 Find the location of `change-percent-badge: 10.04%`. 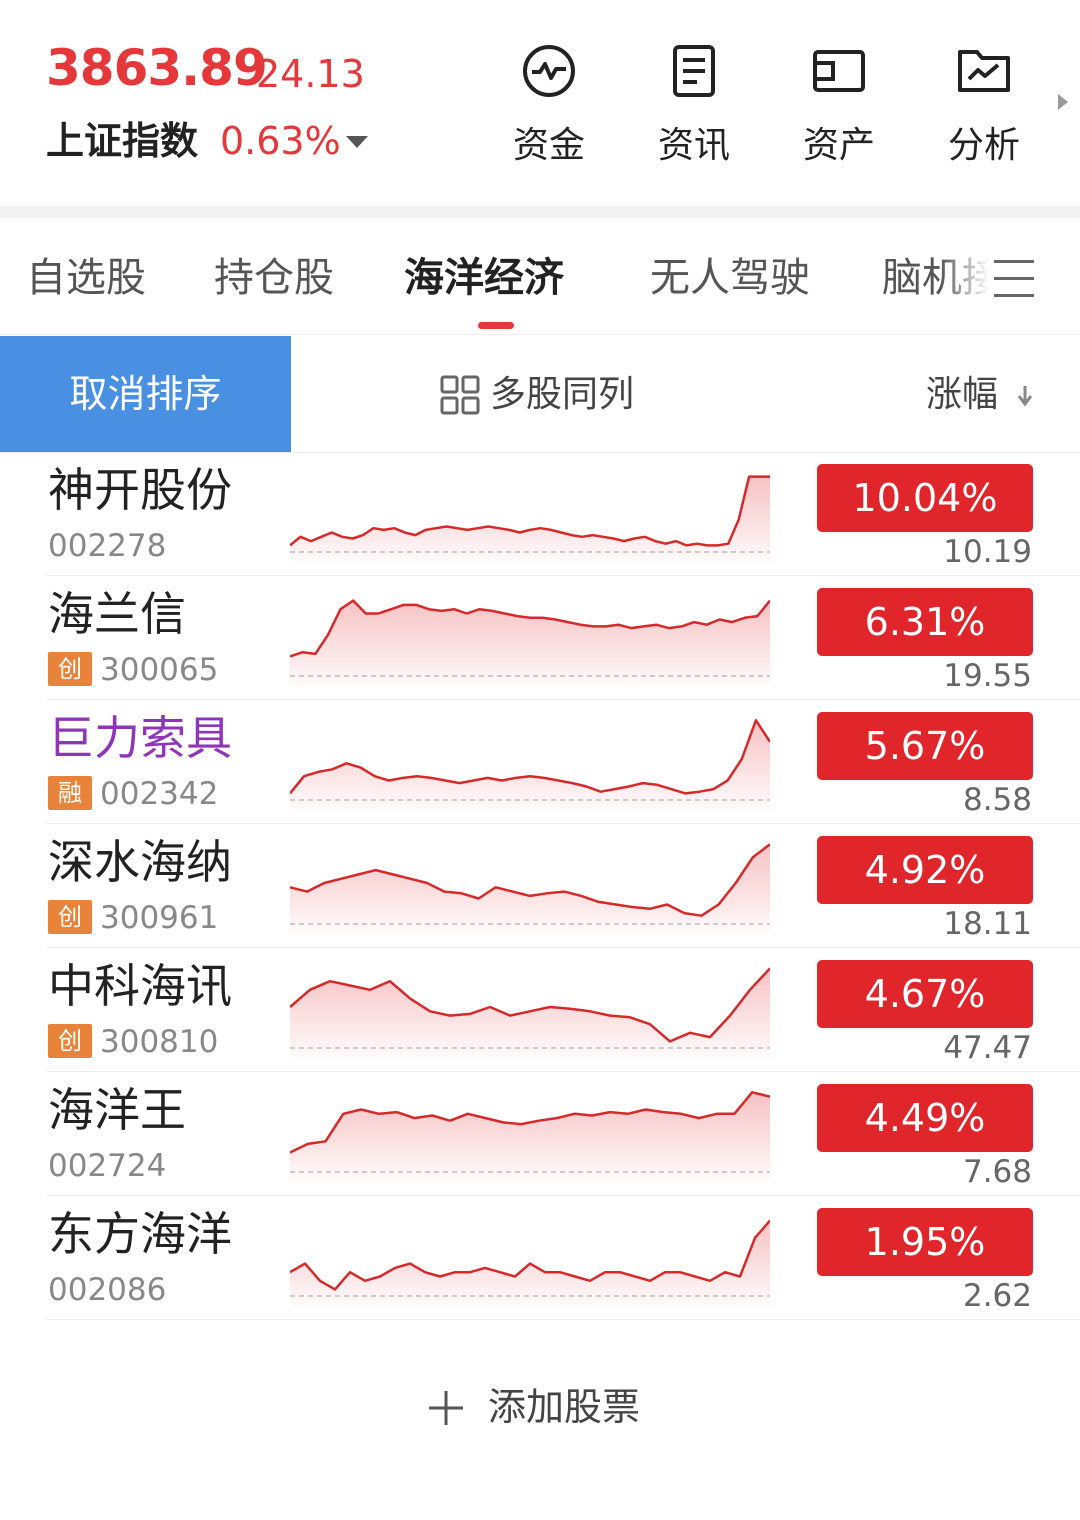

change-percent-badge: 10.04% is located at coordinates (925, 498).